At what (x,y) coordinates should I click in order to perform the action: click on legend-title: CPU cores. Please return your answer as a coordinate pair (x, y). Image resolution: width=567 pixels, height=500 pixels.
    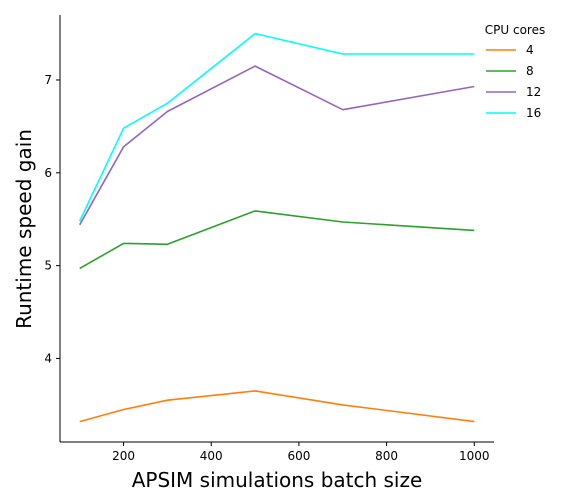
    Looking at the image, I should click on (515, 30).